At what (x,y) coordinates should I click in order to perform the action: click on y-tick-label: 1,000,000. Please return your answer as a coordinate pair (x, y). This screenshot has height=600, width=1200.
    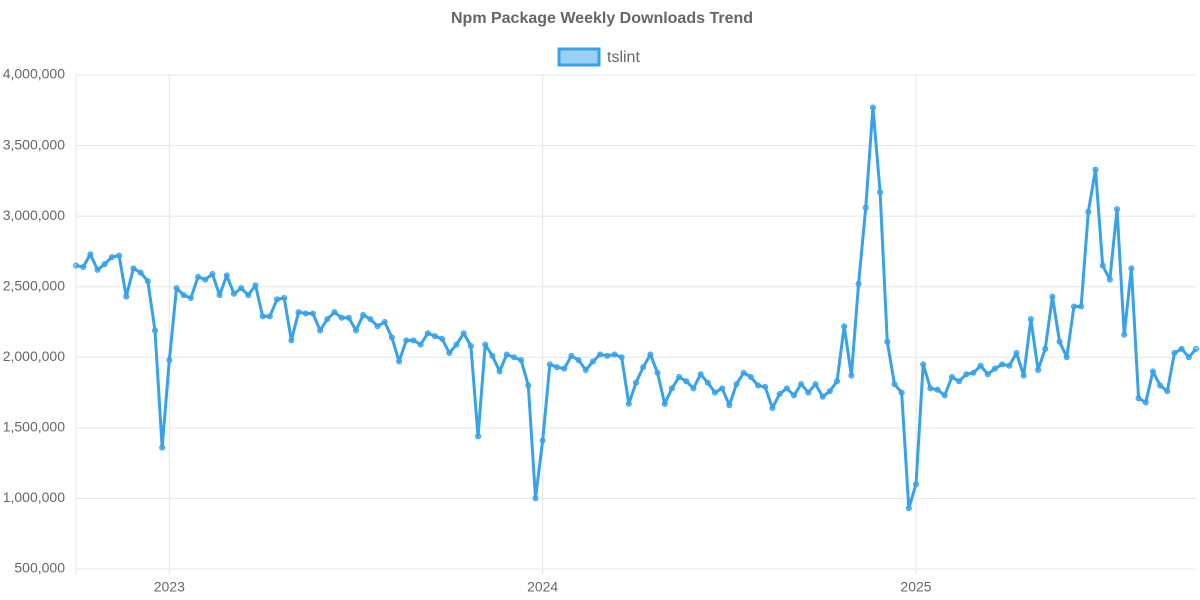
    Looking at the image, I should click on (34, 497).